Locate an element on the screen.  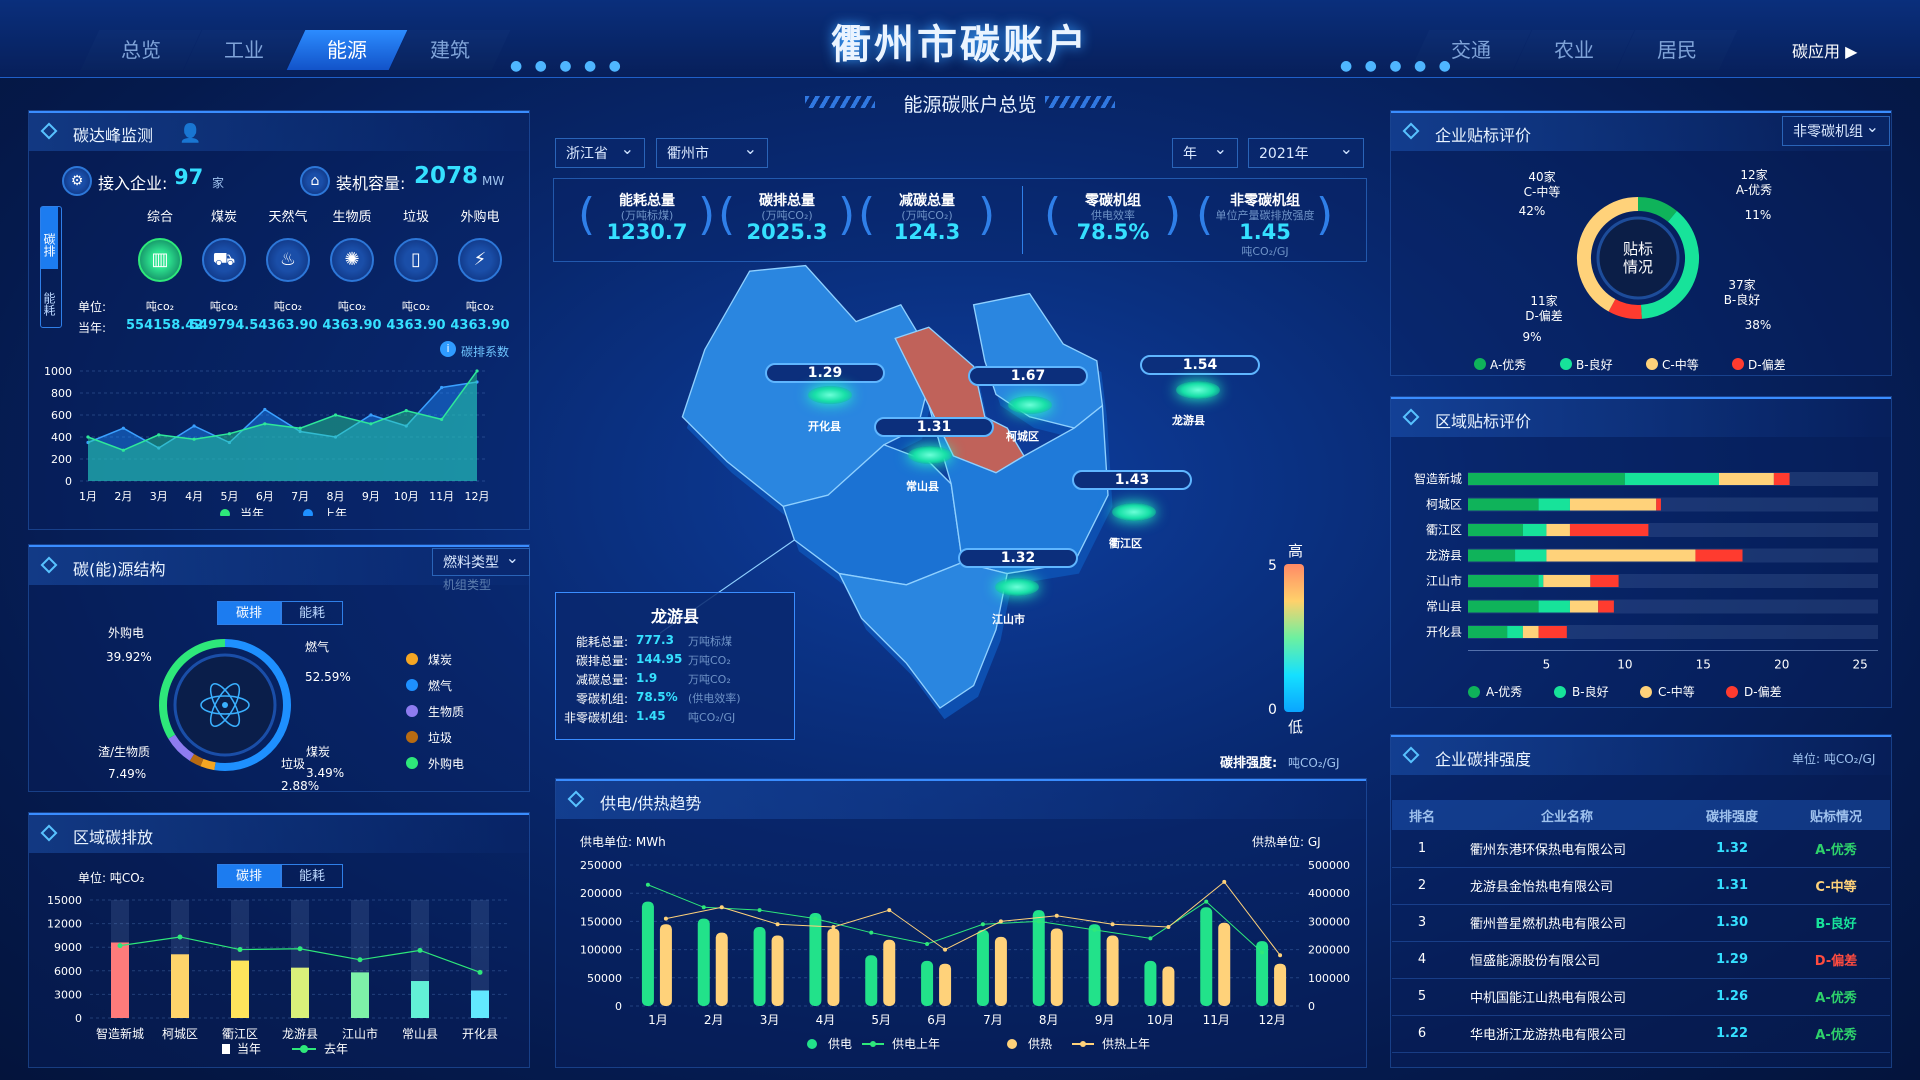
composite-icon: ▥ is located at coordinates (160, 260).